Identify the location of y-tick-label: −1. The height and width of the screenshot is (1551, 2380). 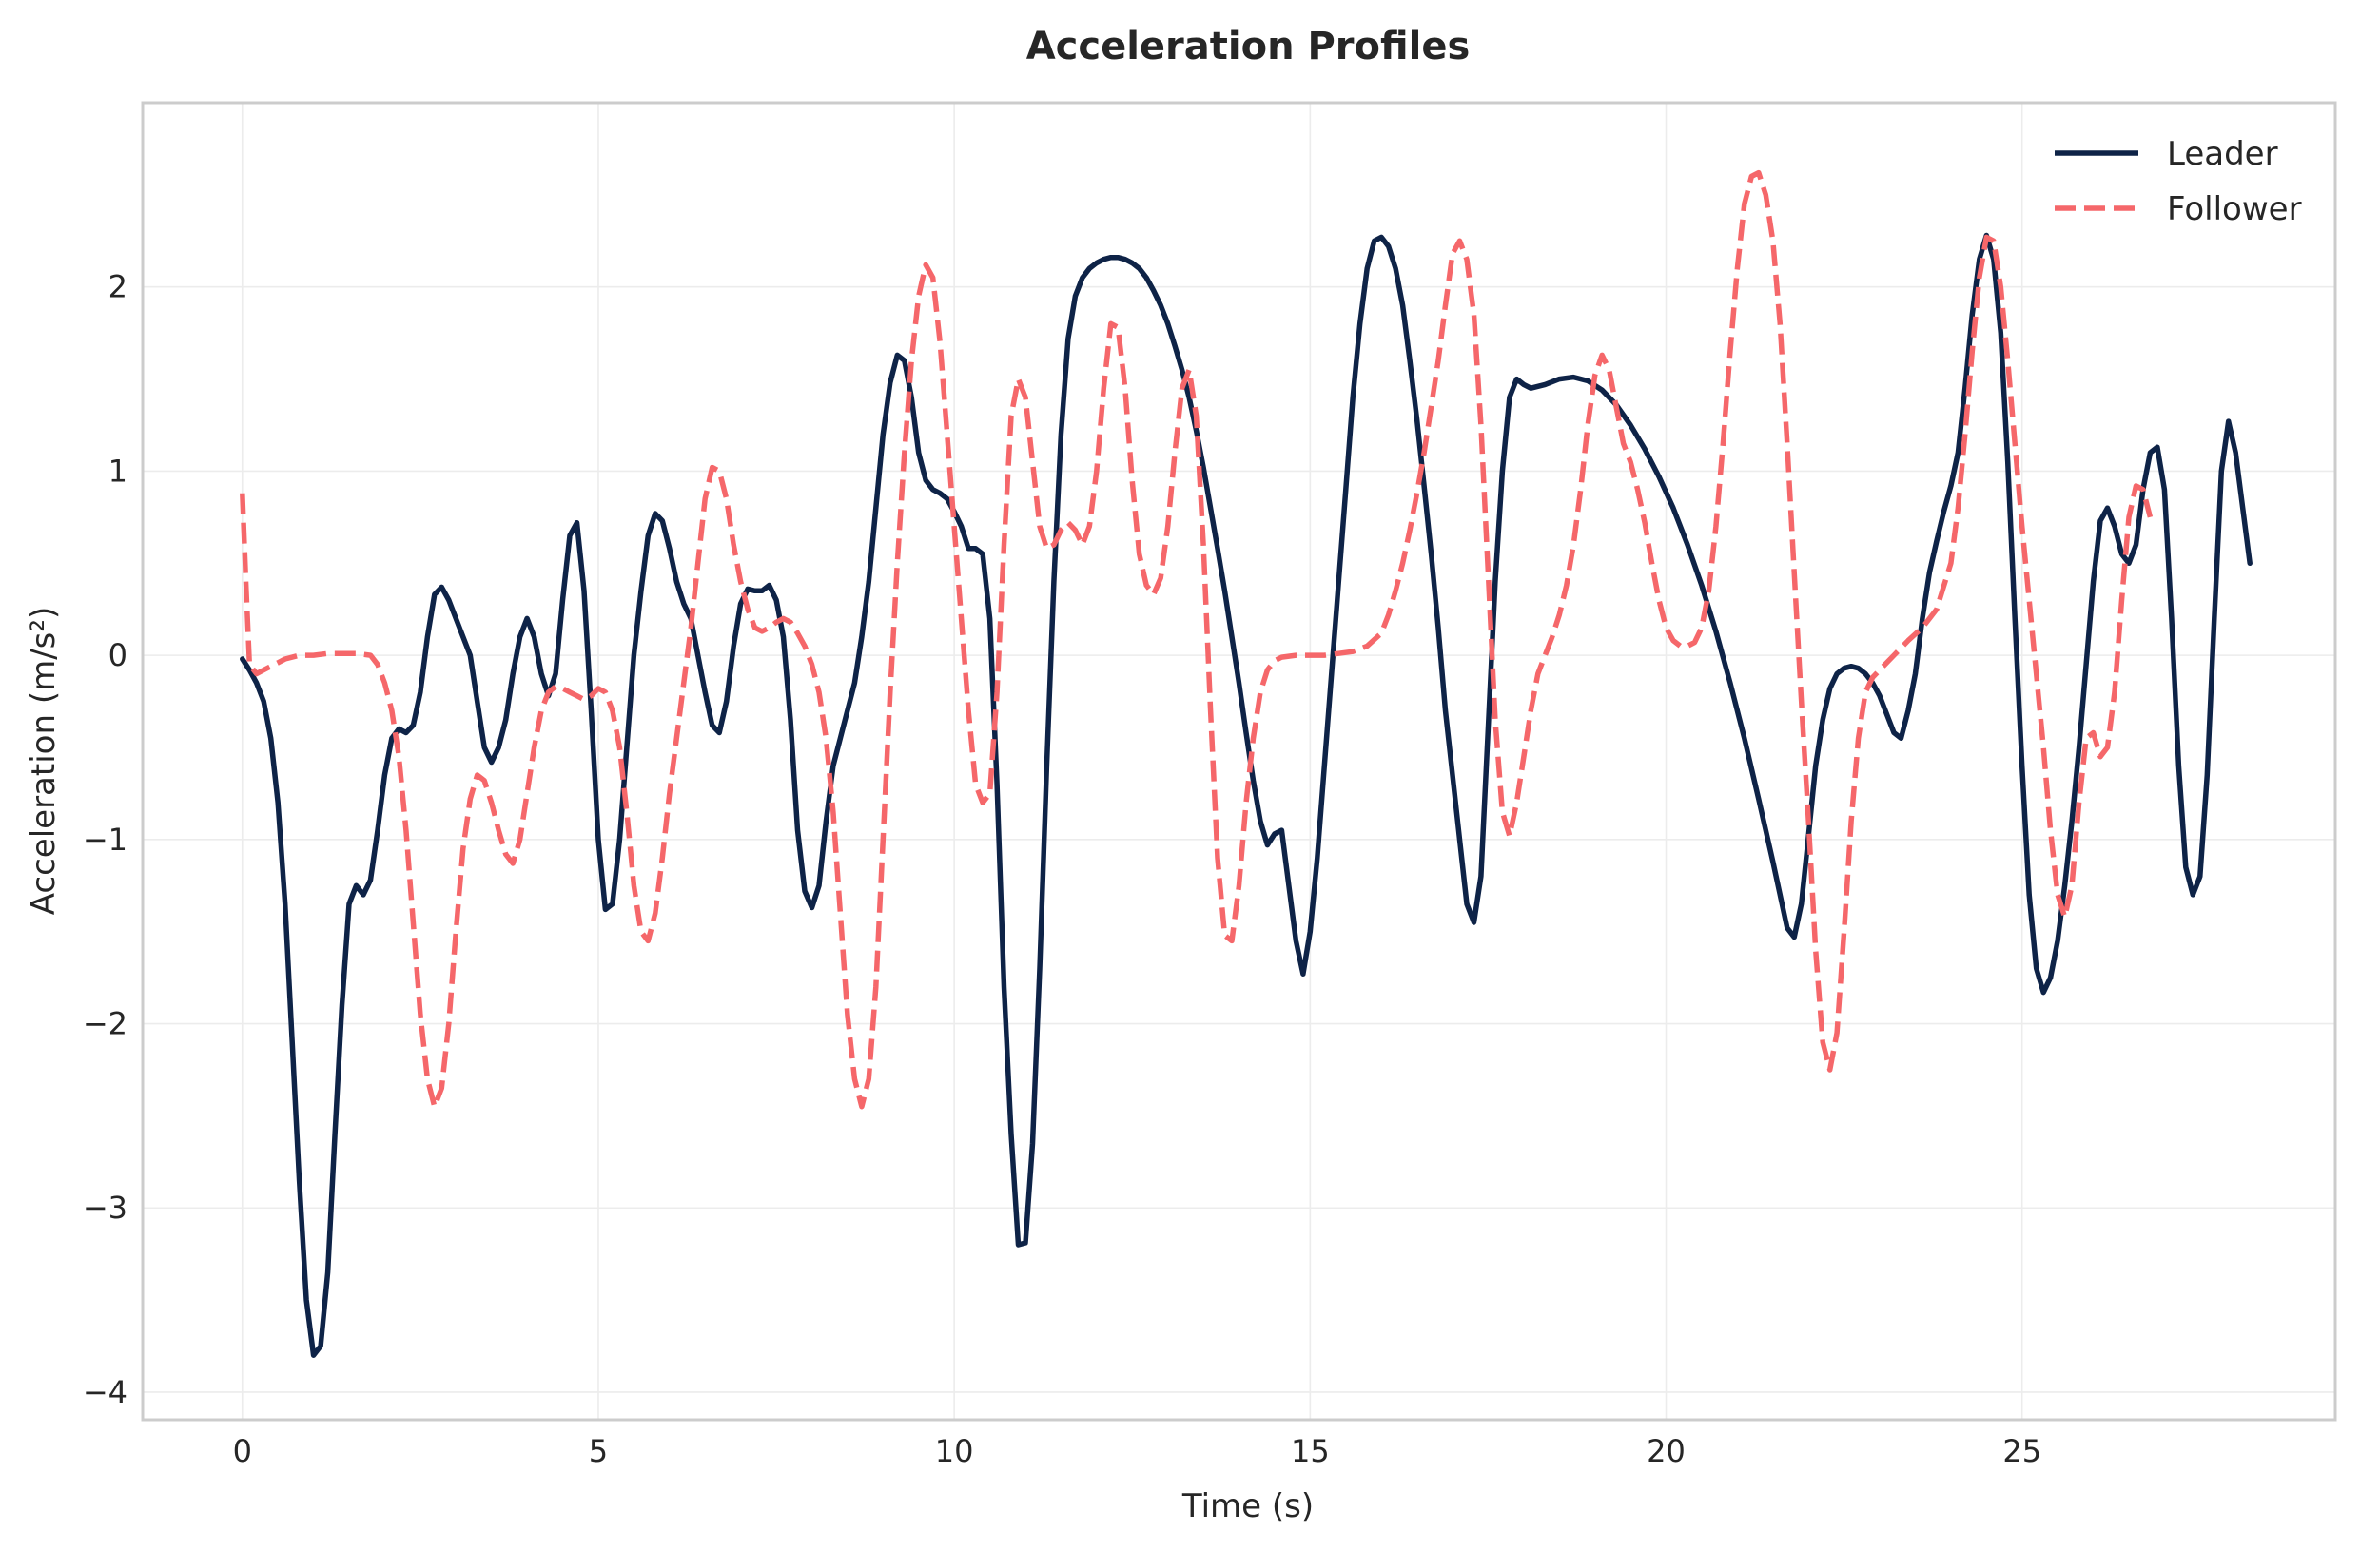
(105, 840).